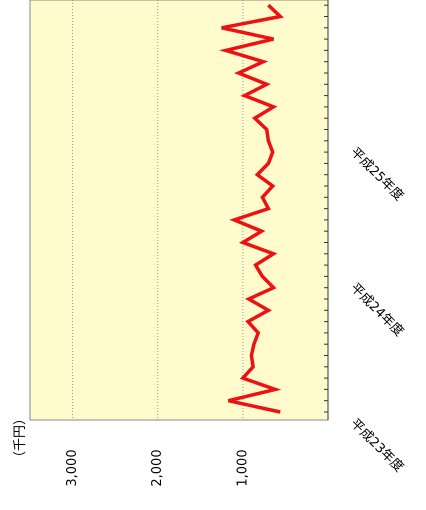 This screenshot has width=426, height=510. What do you see at coordinates (20, 438) in the screenshot?
I see `y-axis-label: （千円）` at bounding box center [20, 438].